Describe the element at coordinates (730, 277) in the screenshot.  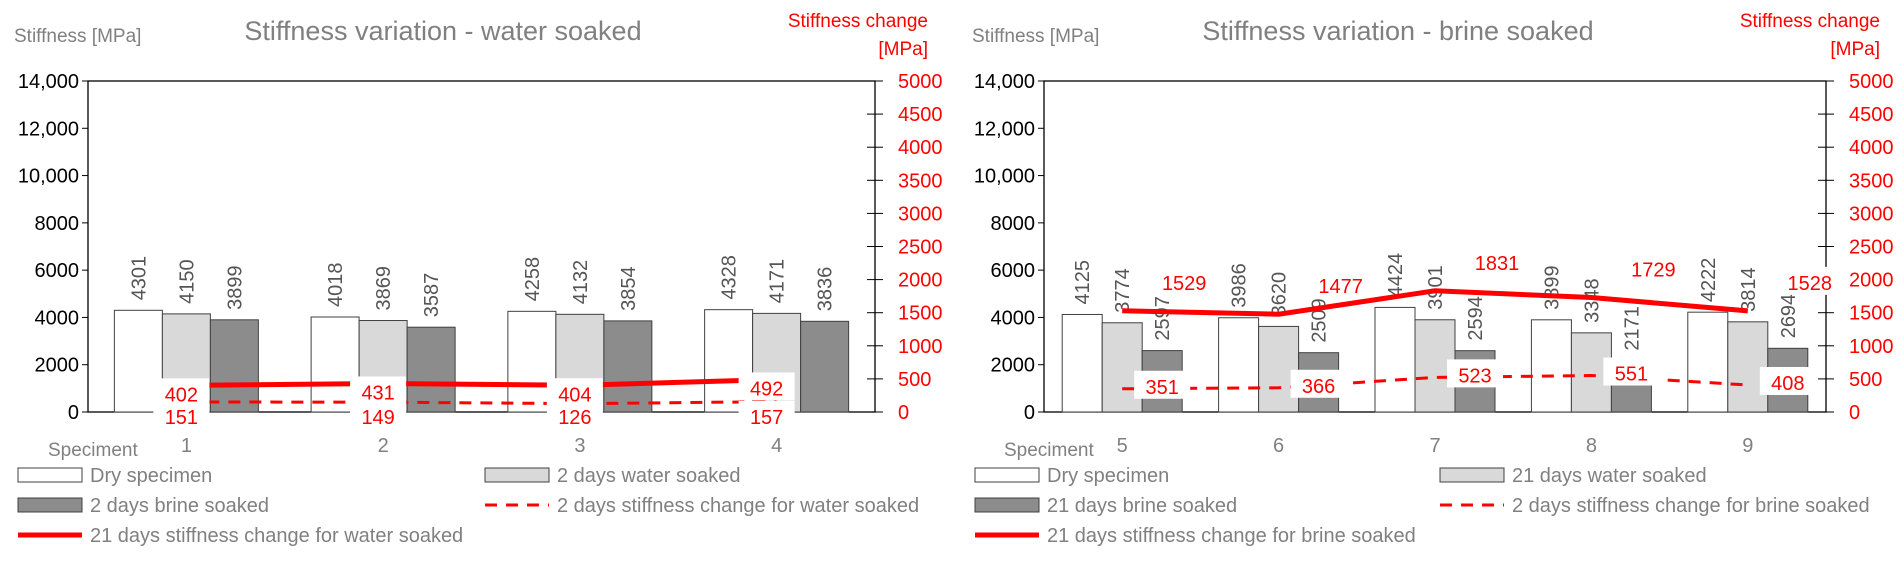
I see `bar-data-label: 4328` at that location.